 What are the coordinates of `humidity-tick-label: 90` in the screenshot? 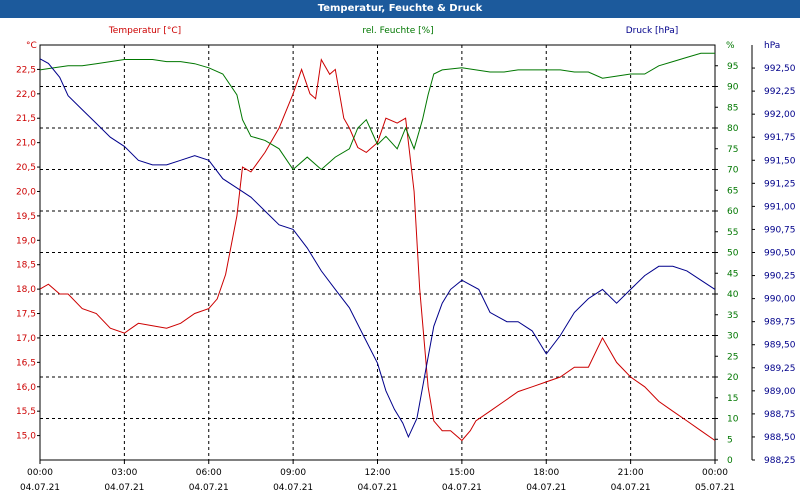 It's located at (733, 88).